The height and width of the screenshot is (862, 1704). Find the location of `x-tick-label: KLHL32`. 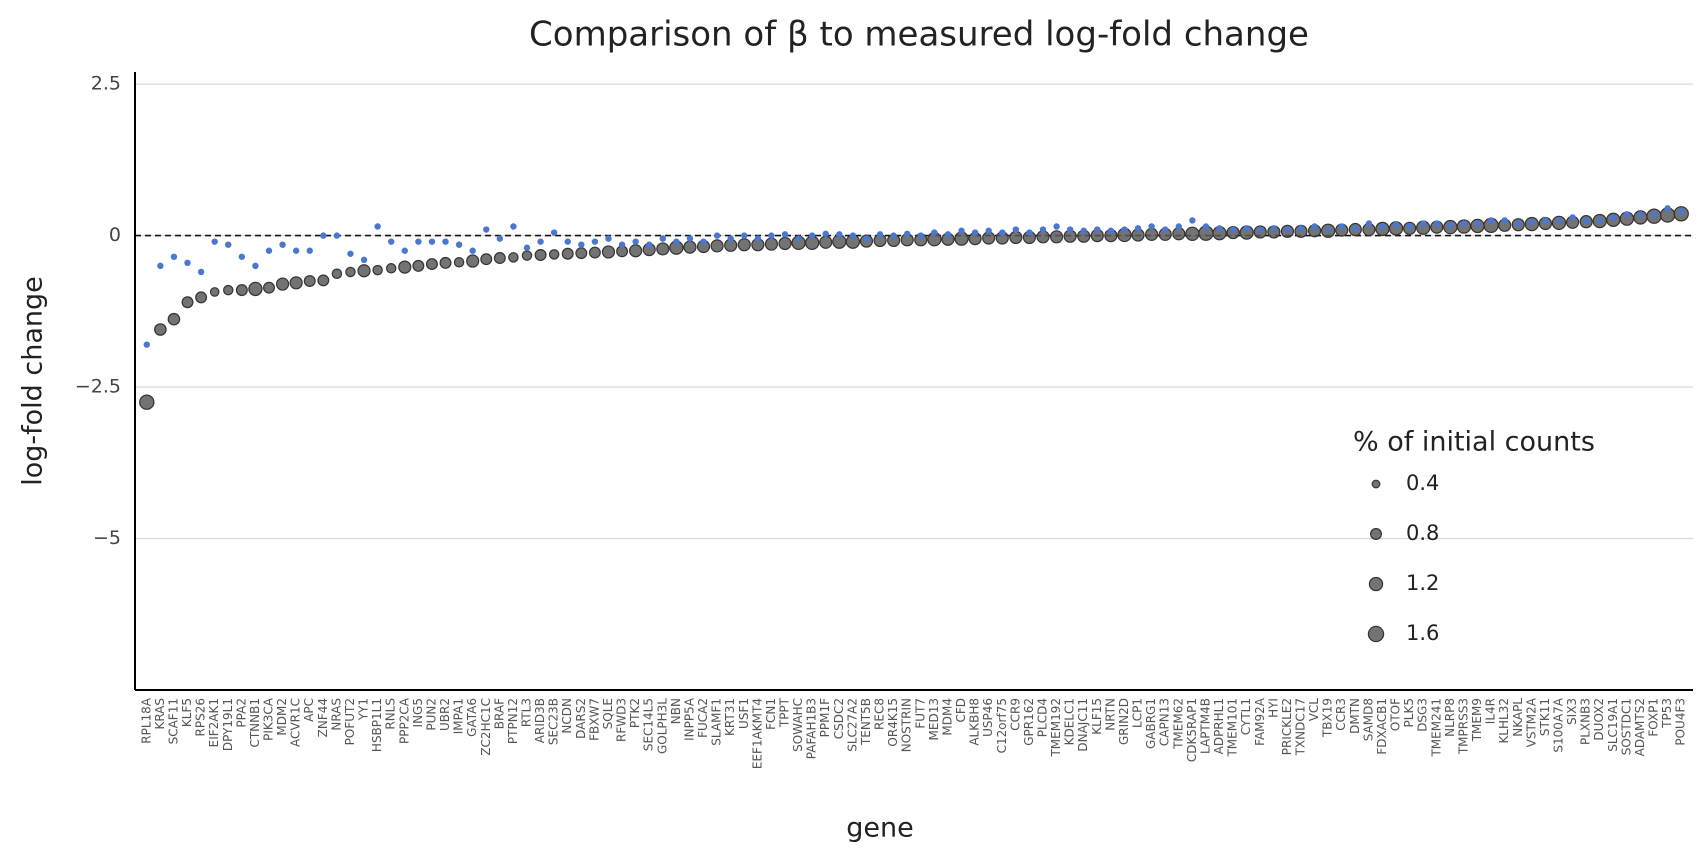

x-tick-label: KLHL32 is located at coordinates (1504, 721).